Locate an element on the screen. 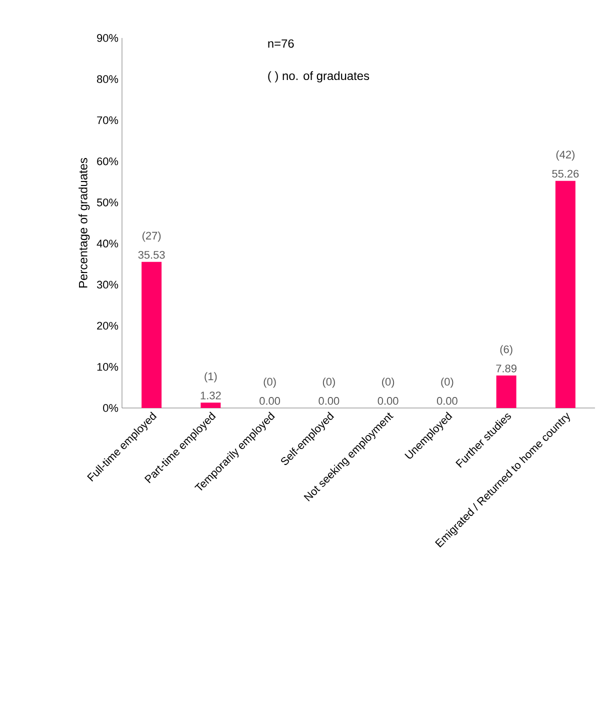 Image resolution: width=612 pixels, height=711 pixels. y-tick-label: 30% is located at coordinates (107, 284).